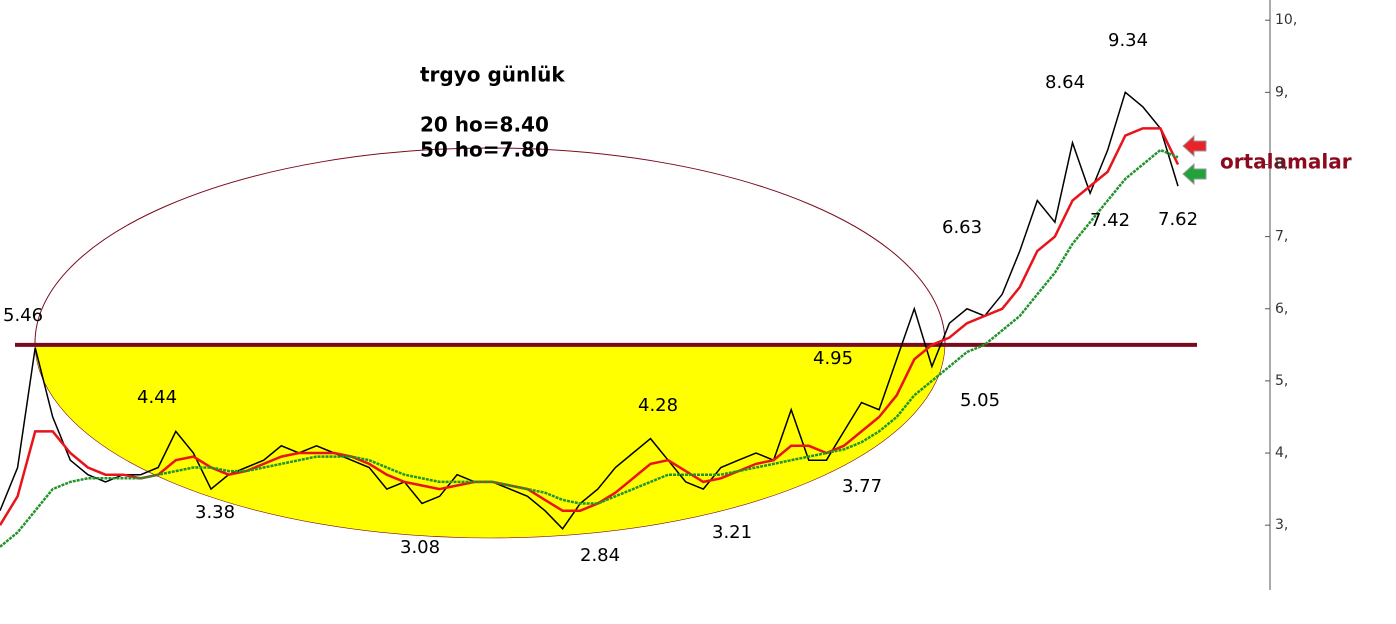 The height and width of the screenshot is (624, 1396). Describe the element at coordinates (1281, 381) in the screenshot. I see `y-tick-label: 5,` at that location.